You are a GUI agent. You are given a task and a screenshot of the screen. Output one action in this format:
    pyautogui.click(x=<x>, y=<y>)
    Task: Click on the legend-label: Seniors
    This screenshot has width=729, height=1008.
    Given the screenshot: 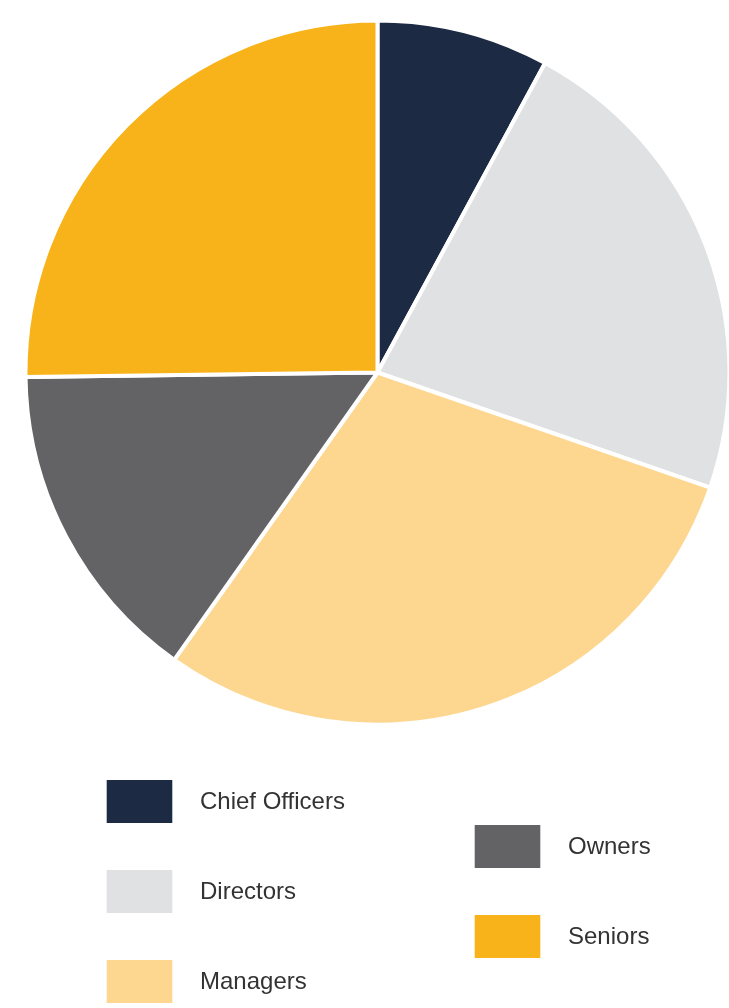 What is the action you would take?
    pyautogui.click(x=609, y=936)
    